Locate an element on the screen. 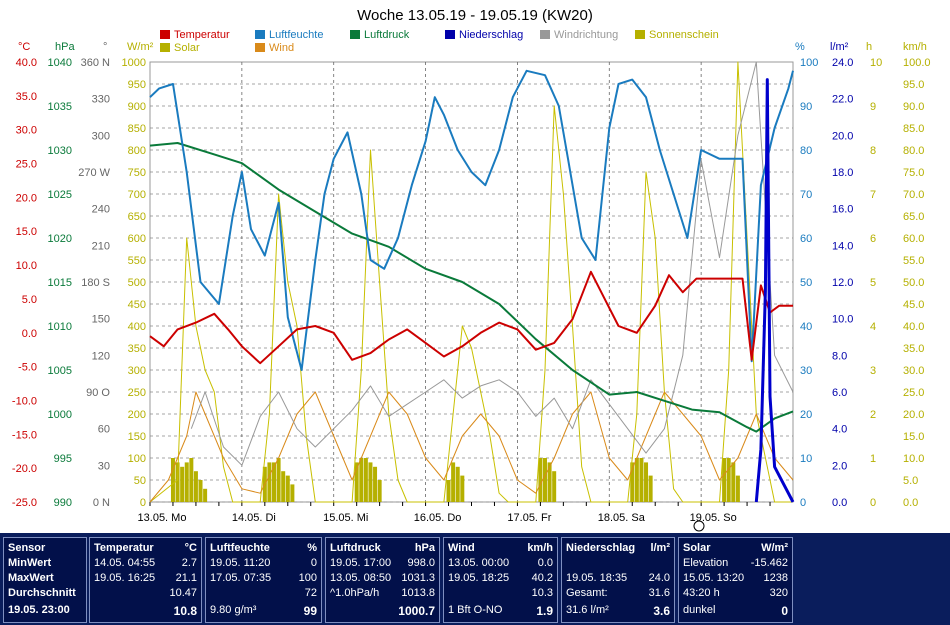 Image resolution: width=950 pixels, height=625 pixels. x-axis-label: 15.05. Mi is located at coordinates (345, 518).